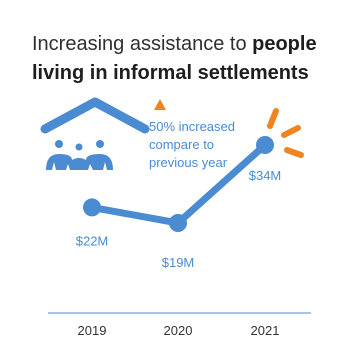 This screenshot has width=347, height=358. What do you see at coordinates (178, 223) in the screenshot?
I see `data-point-2020` at bounding box center [178, 223].